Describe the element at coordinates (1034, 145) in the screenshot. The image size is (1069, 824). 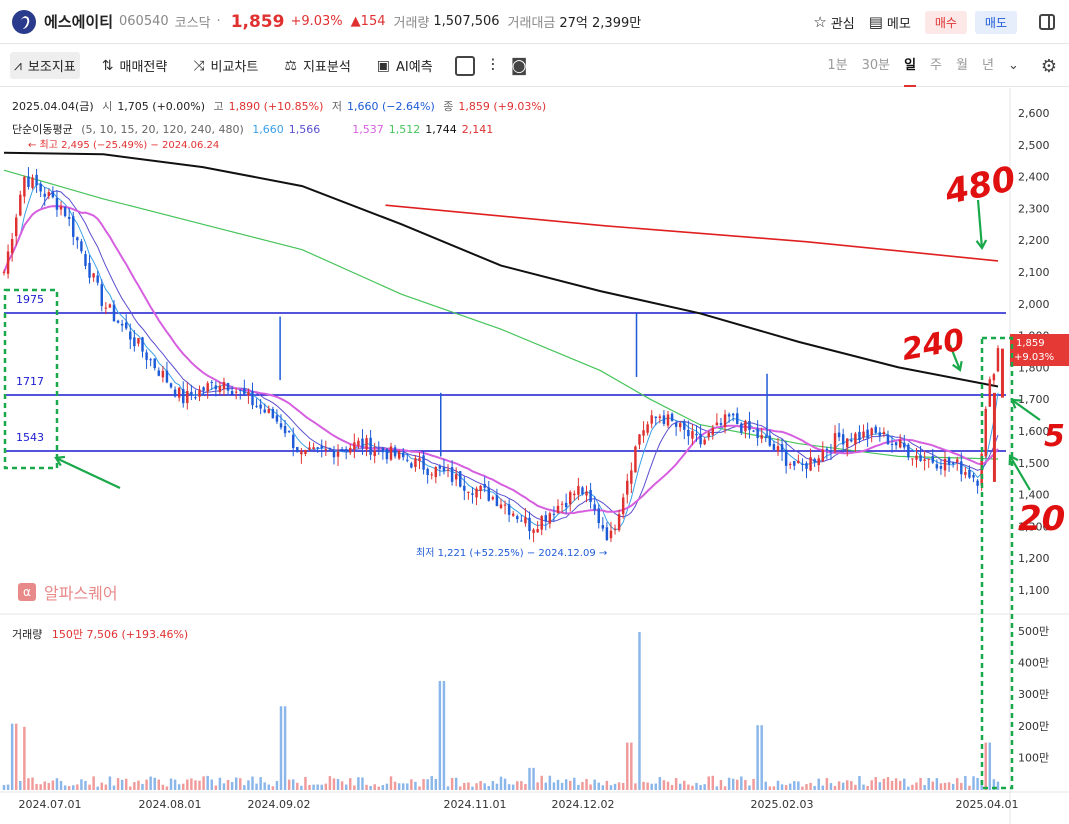
I see `y-tick-label: 2,500` at that location.